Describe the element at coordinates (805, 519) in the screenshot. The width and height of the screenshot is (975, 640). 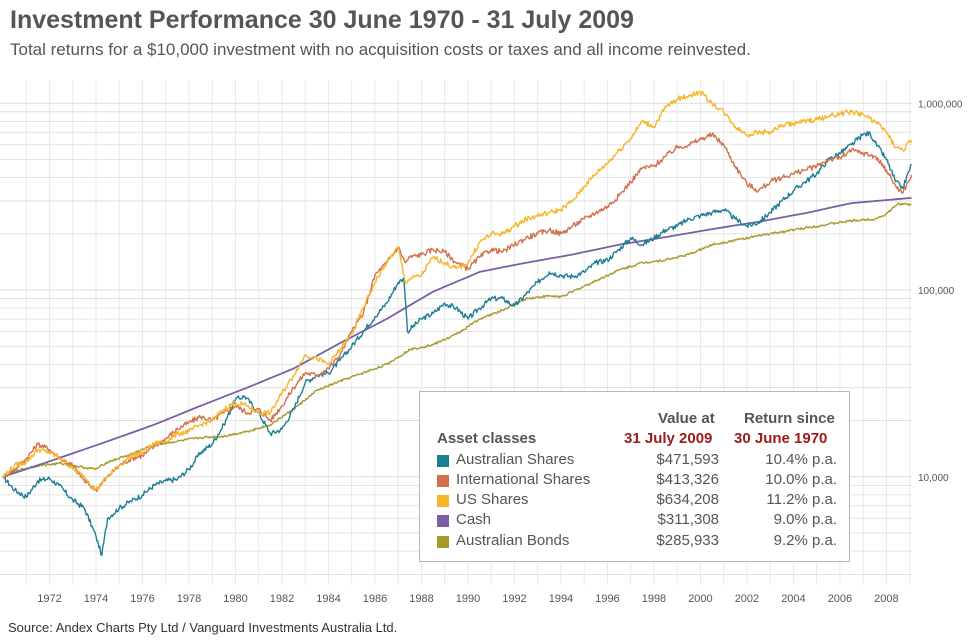
I see `legend-asset-return: 9.0% p.a.` at that location.